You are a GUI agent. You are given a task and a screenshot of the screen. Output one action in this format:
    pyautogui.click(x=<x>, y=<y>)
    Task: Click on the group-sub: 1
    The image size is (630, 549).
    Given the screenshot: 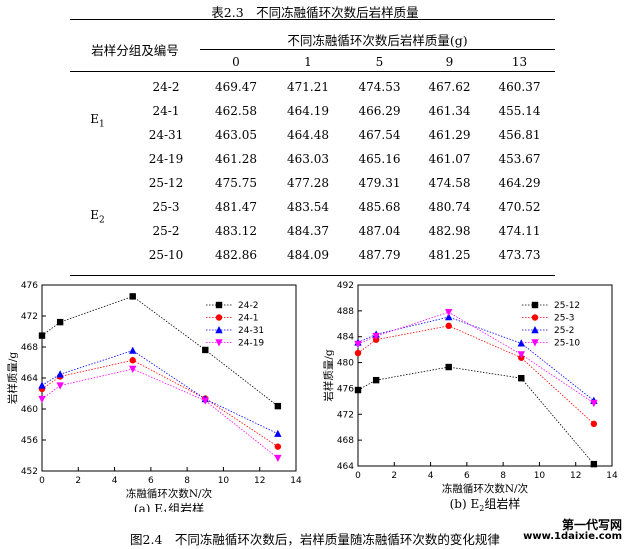 What is the action you would take?
    pyautogui.click(x=102, y=124)
    